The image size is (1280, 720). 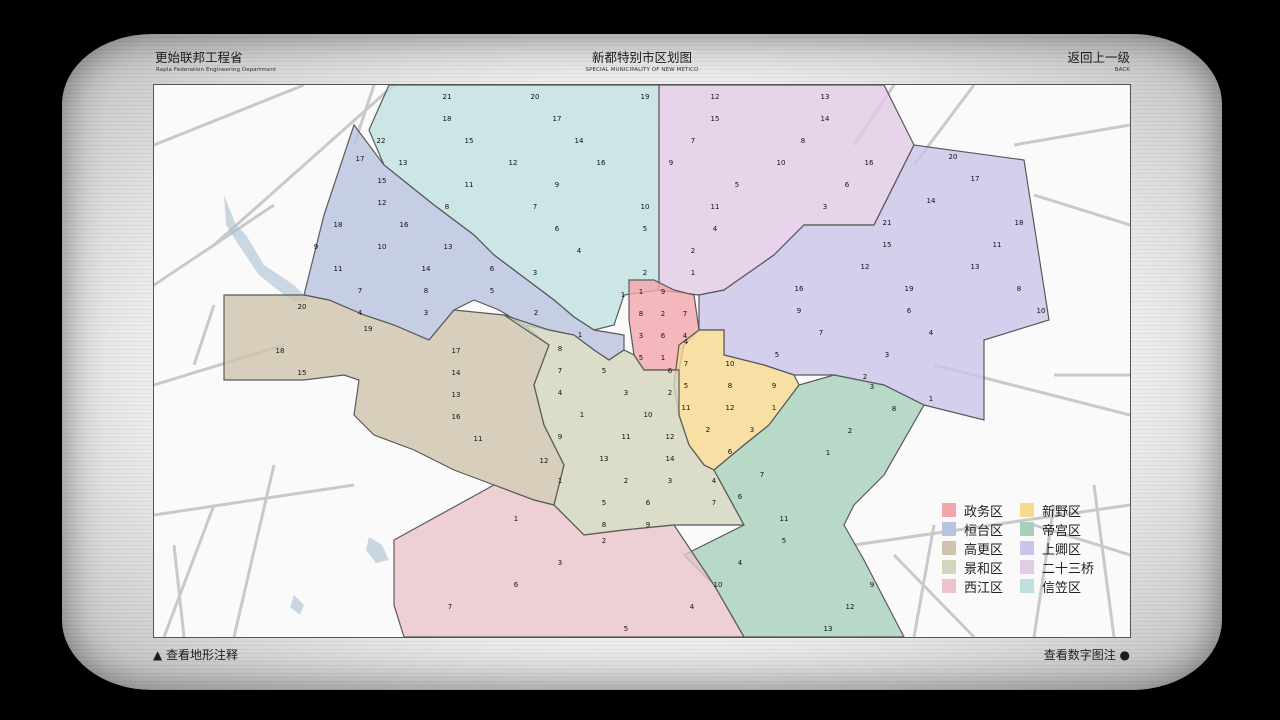 What do you see at coordinates (1098, 56) in the screenshot?
I see `back-button: 返回上一级` at bounding box center [1098, 56].